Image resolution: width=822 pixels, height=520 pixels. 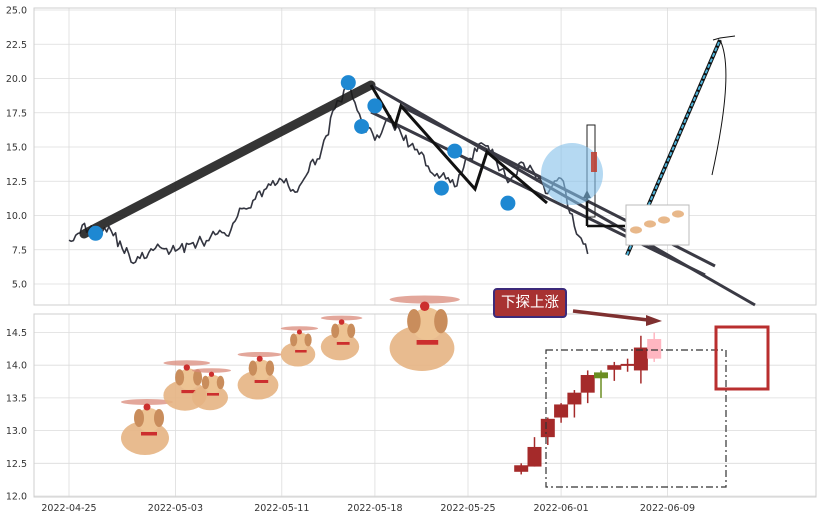 What do you see at coordinates (467, 508) in the screenshot?
I see `x-tick-label: 2022-05-25` at bounding box center [467, 508].